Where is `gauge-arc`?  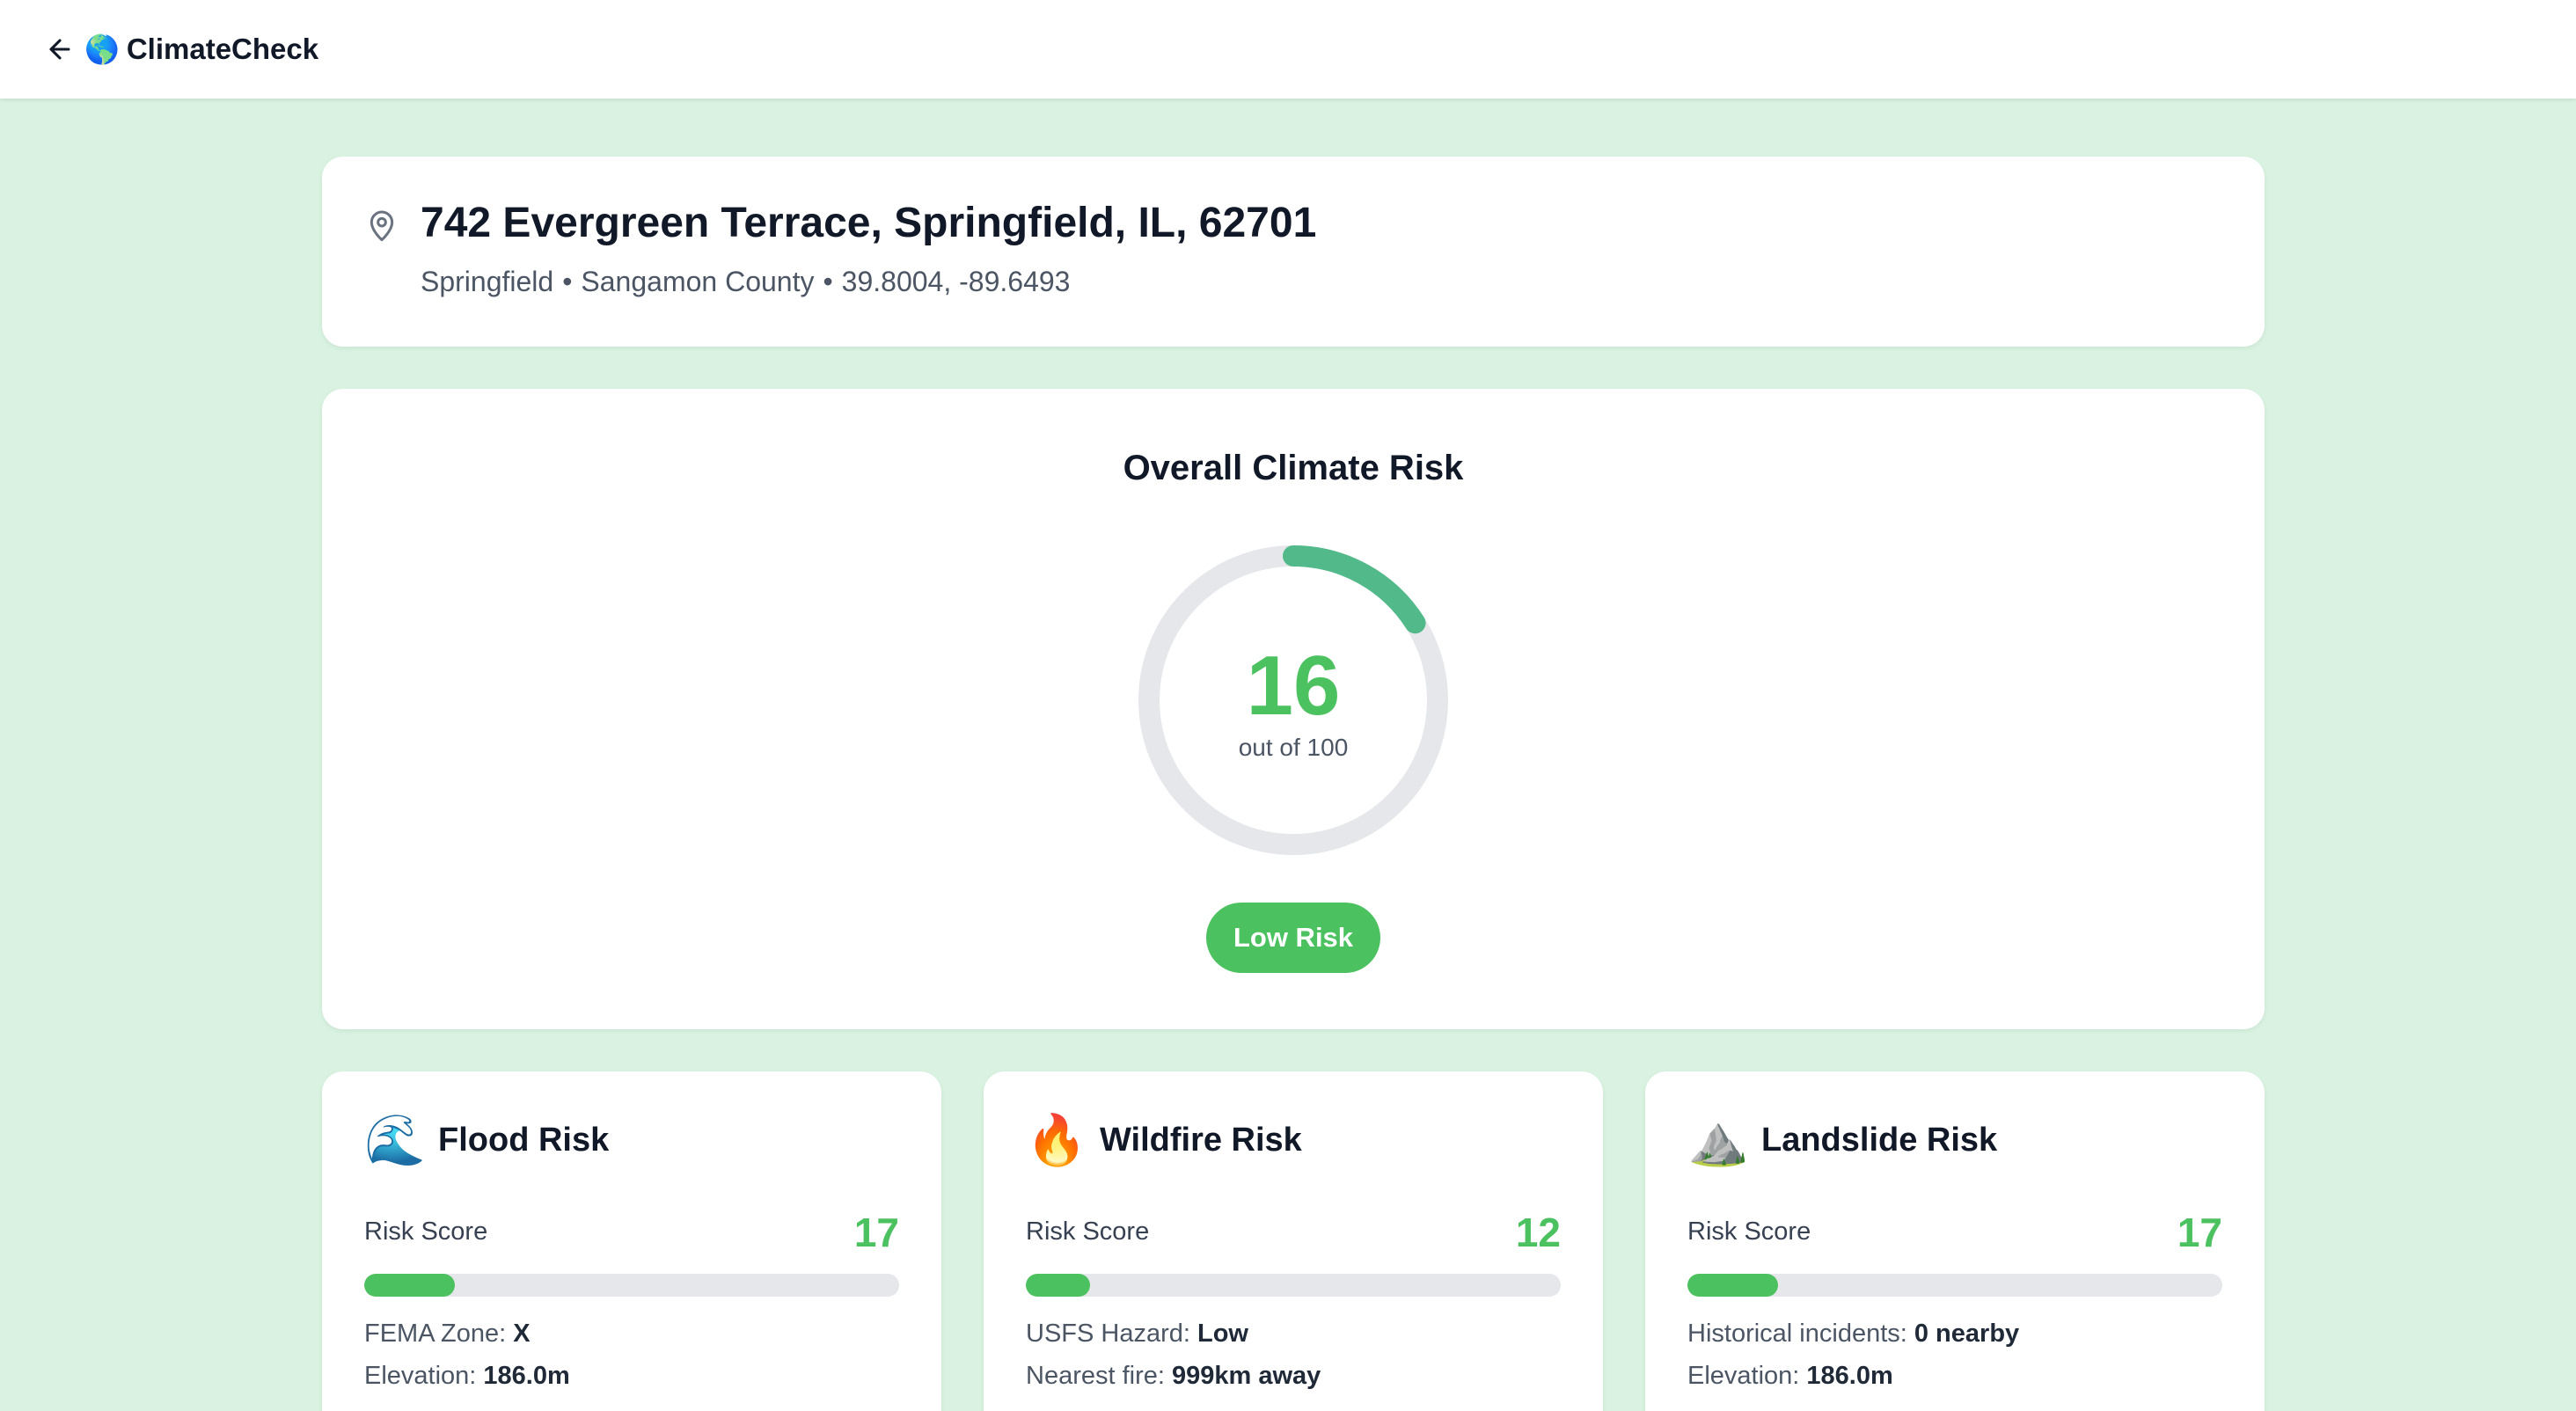 gauge-arc is located at coordinates (1293, 700).